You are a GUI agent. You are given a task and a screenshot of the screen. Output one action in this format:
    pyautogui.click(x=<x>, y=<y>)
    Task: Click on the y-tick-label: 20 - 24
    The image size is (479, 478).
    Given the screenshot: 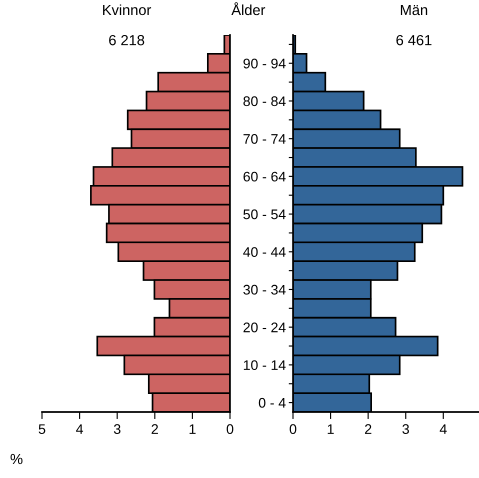 What is the action you would take?
    pyautogui.click(x=265, y=327)
    